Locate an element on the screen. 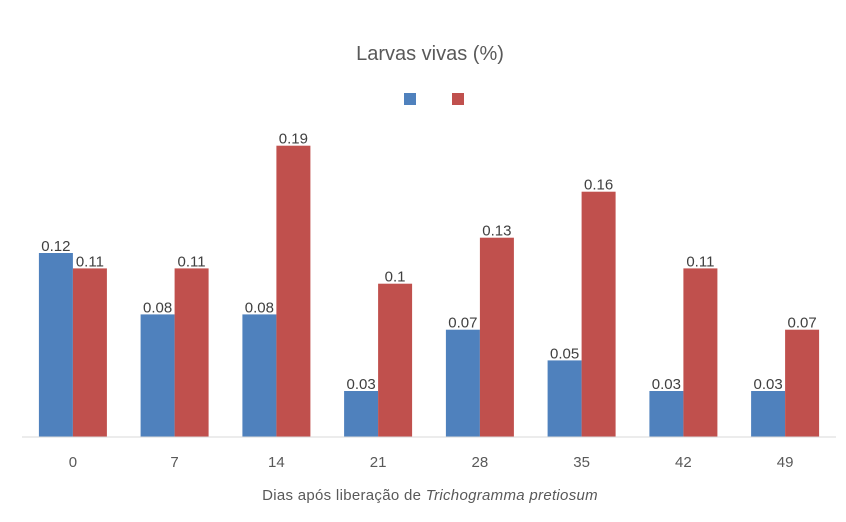 Image resolution: width=846 pixels, height=522 pixels. data-label-s2-21: 0.1 is located at coordinates (395, 277).